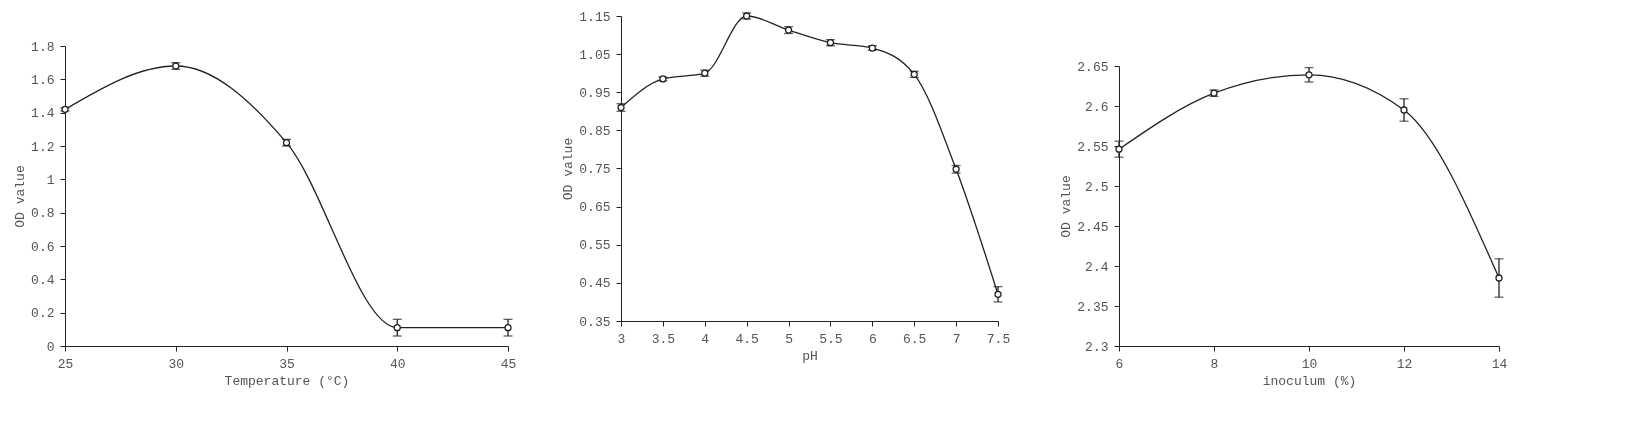 The image size is (1626, 428). I want to click on x-tick-label: 4.5, so click(747, 339).